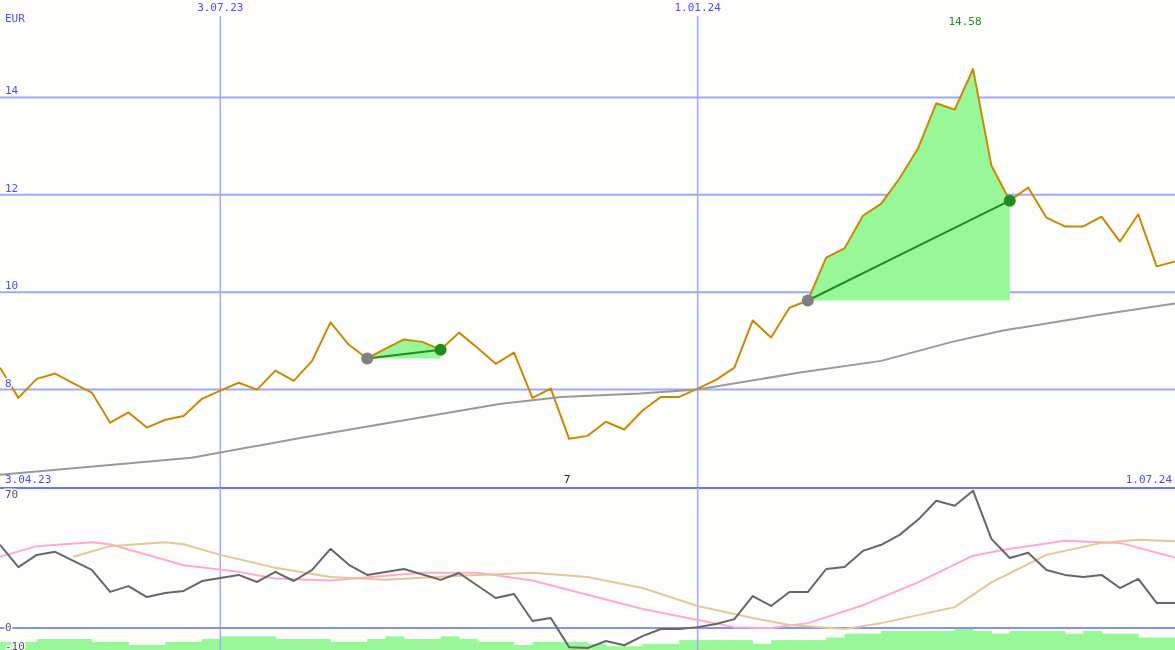 Image resolution: width=1175 pixels, height=650 pixels. Describe the element at coordinates (12, 286) in the screenshot. I see `y-tick-label: 10` at that location.